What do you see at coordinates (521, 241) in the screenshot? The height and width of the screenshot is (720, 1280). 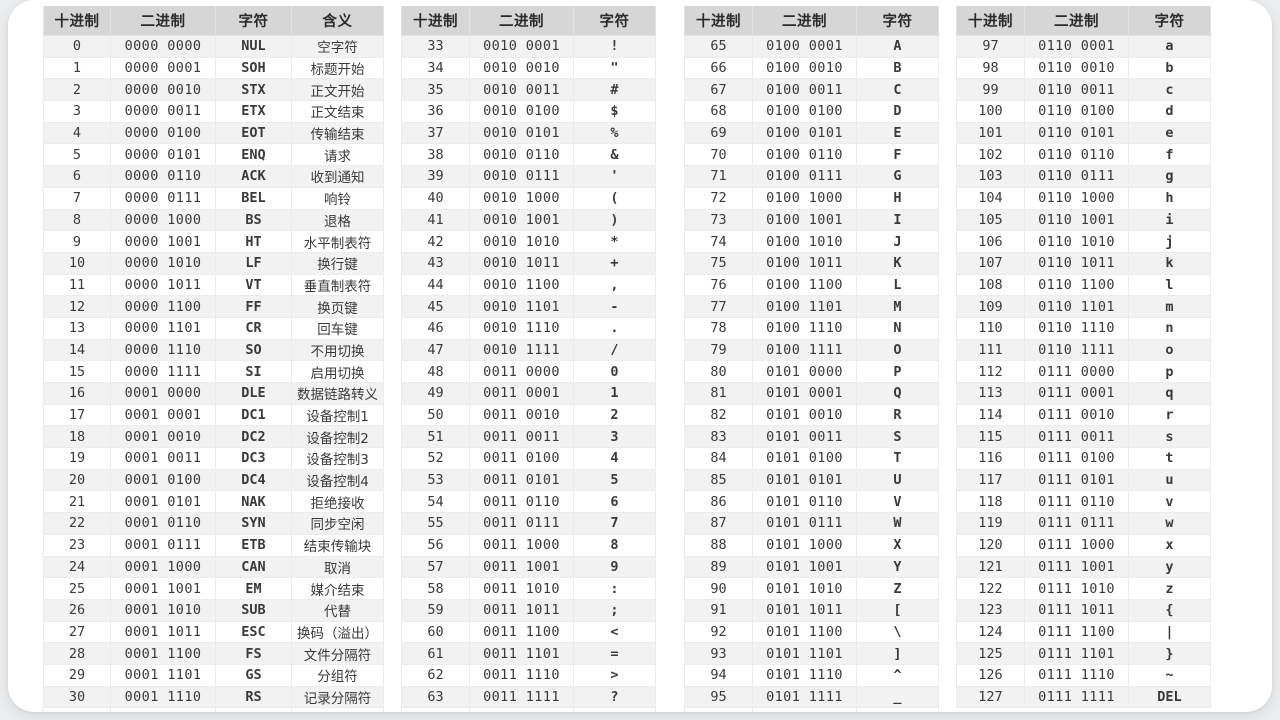 I see `cell-binary: 0010 1010` at bounding box center [521, 241].